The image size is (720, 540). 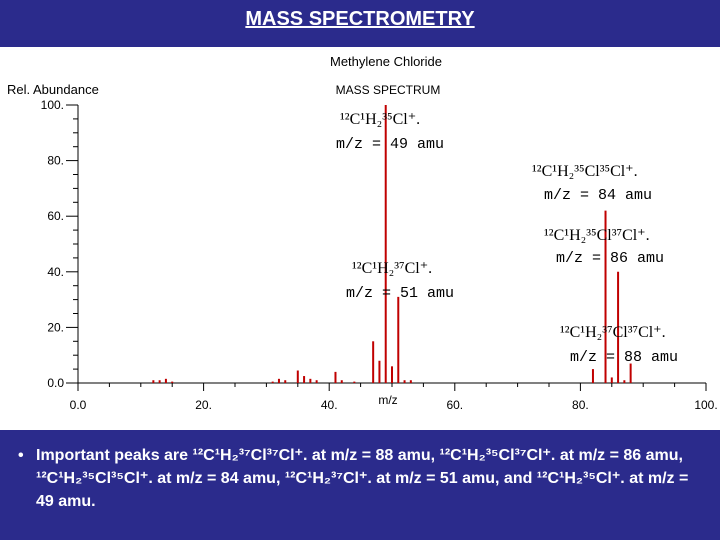 I want to click on y-tick-label: 40., so click(x=55, y=272).